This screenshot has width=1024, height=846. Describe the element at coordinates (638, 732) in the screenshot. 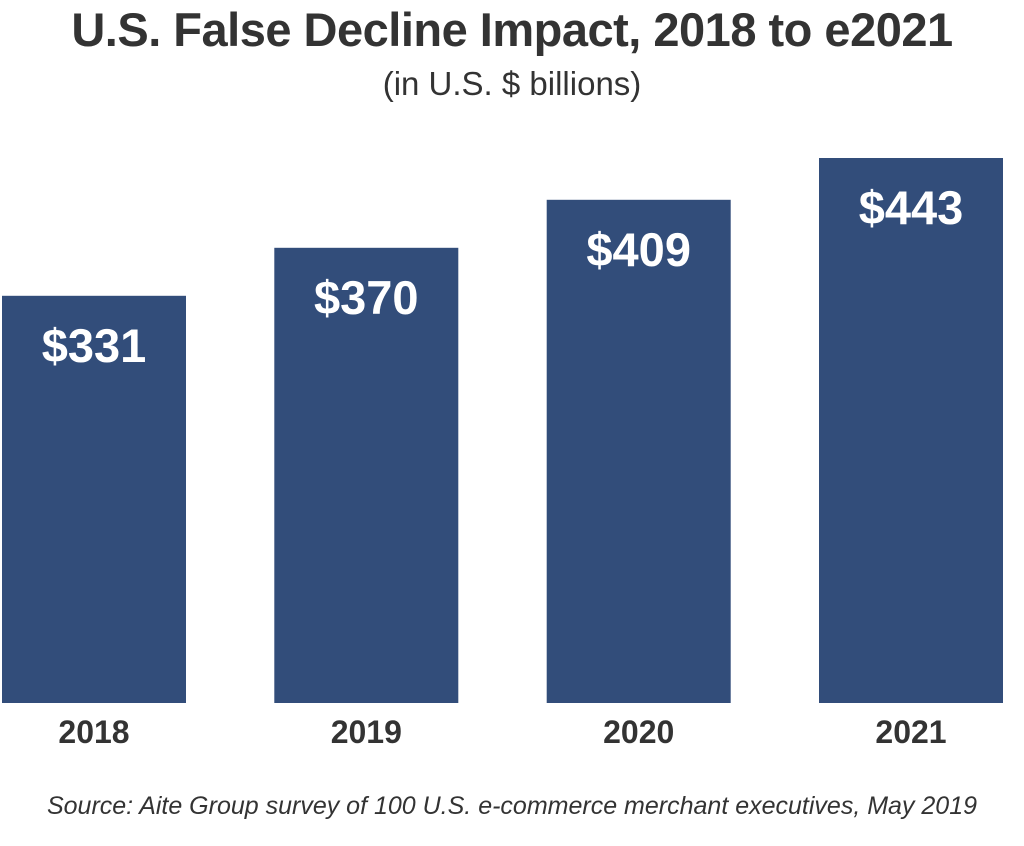

I see `x-tick-label-2020: 2020` at that location.